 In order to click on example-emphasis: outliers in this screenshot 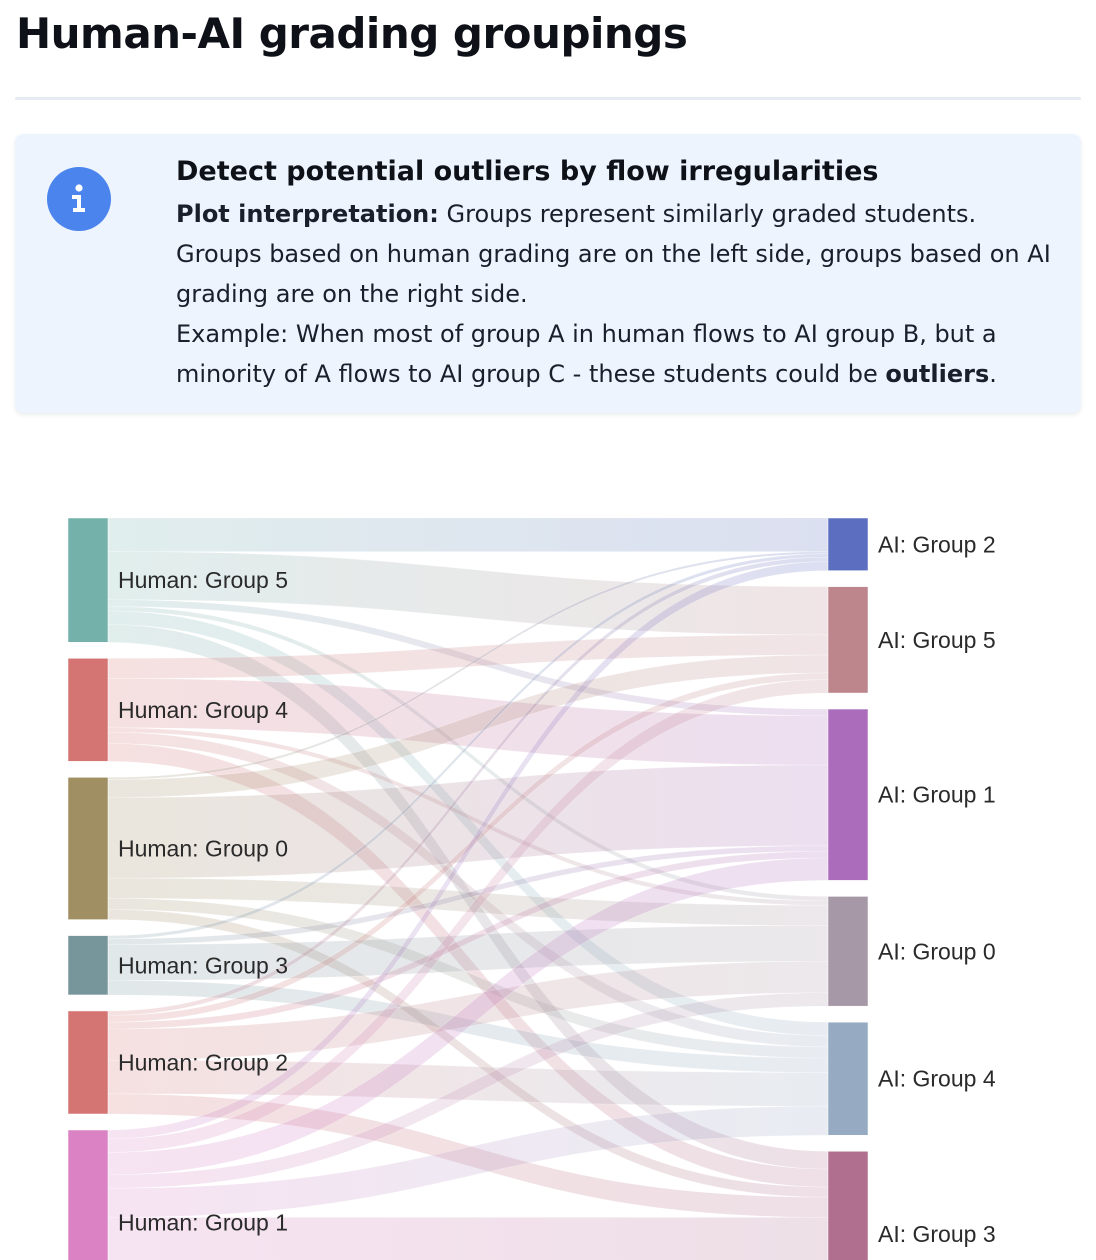, I will do `click(937, 374)`.